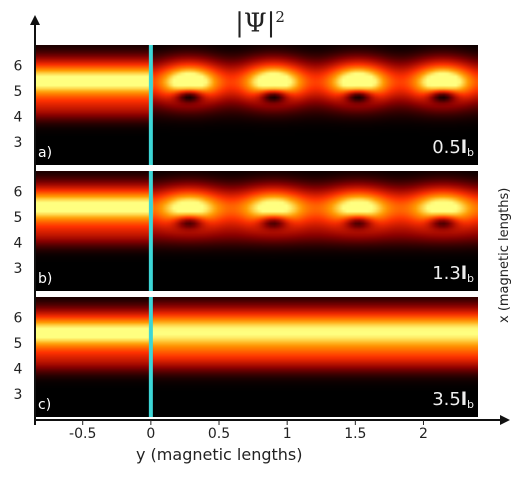  I want to click on y-axis-label: x (magnetic lengths), so click(504, 255).